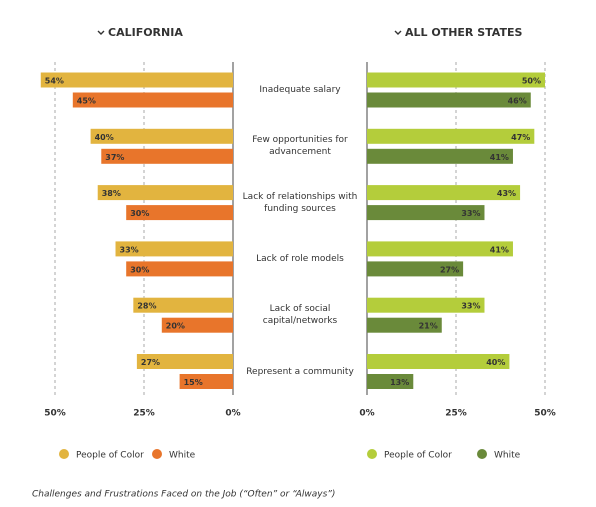 This screenshot has height=507, width=596. I want to click on value-label: 15%, so click(193, 382).